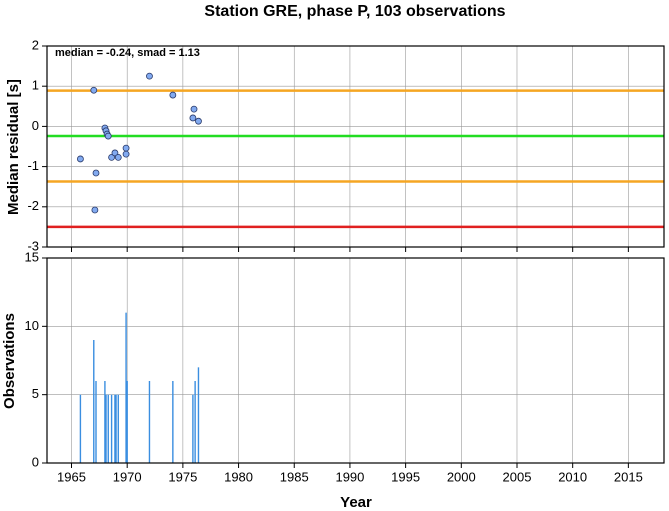 This screenshot has width=669, height=511. I want to click on x-tick-label: 1975, so click(182, 476).